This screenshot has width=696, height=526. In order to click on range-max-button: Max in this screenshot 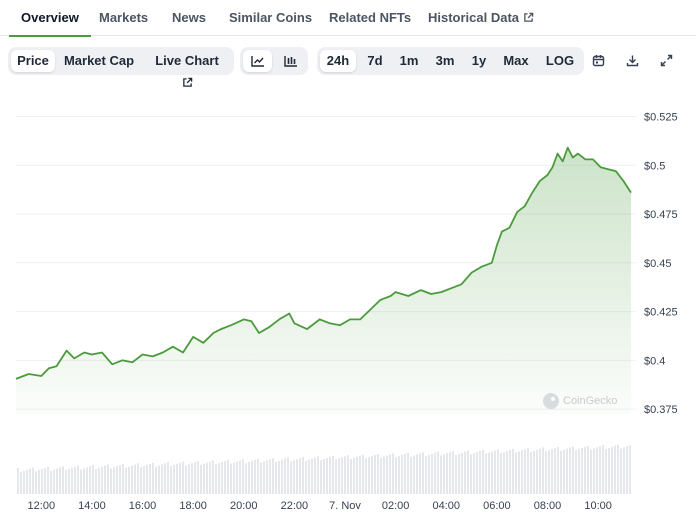, I will do `click(516, 60)`.